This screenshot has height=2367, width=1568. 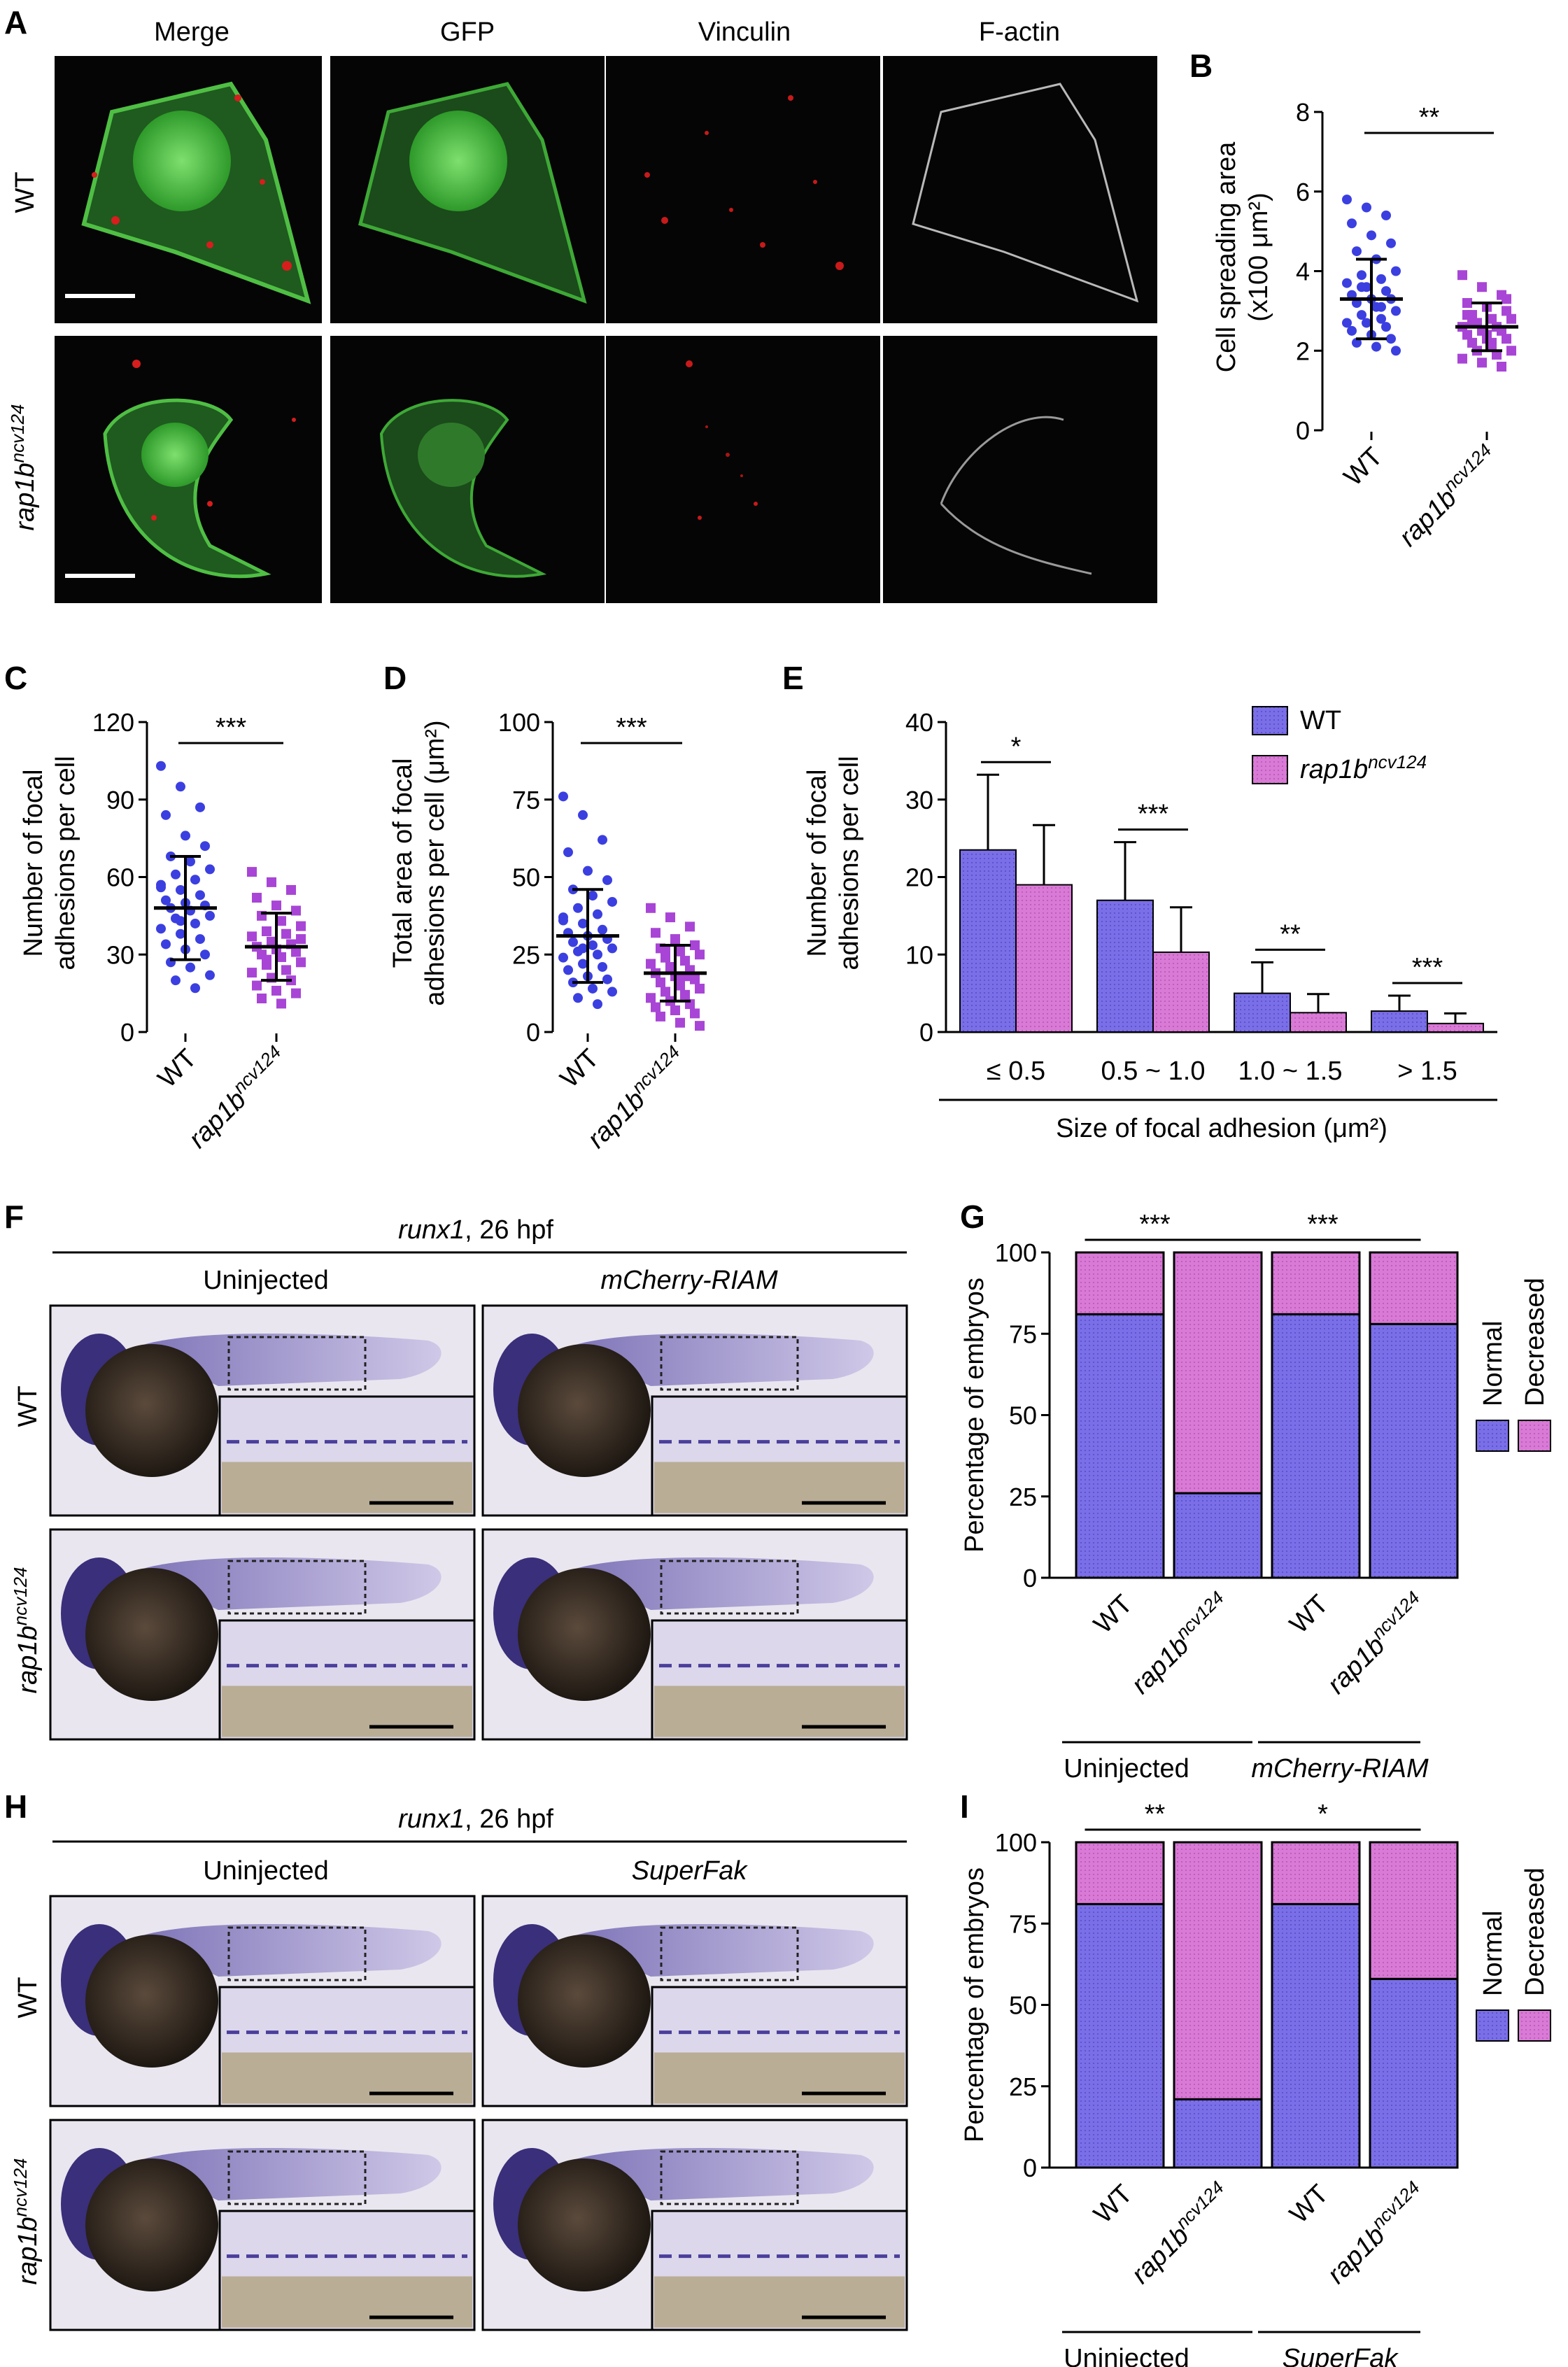 What do you see at coordinates (1535, 1932) in the screenshot?
I see `legend-label-decreased: Decreased` at bounding box center [1535, 1932].